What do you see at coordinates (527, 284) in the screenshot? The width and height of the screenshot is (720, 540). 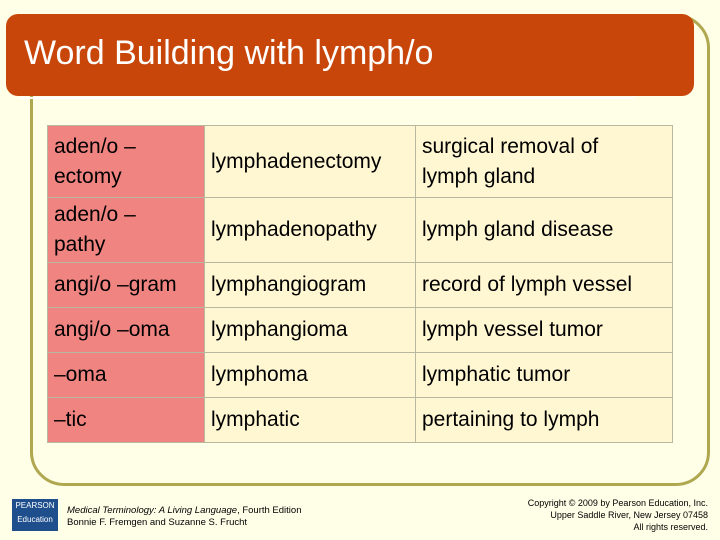 I see `cell-text: record of lymph vessel` at bounding box center [527, 284].